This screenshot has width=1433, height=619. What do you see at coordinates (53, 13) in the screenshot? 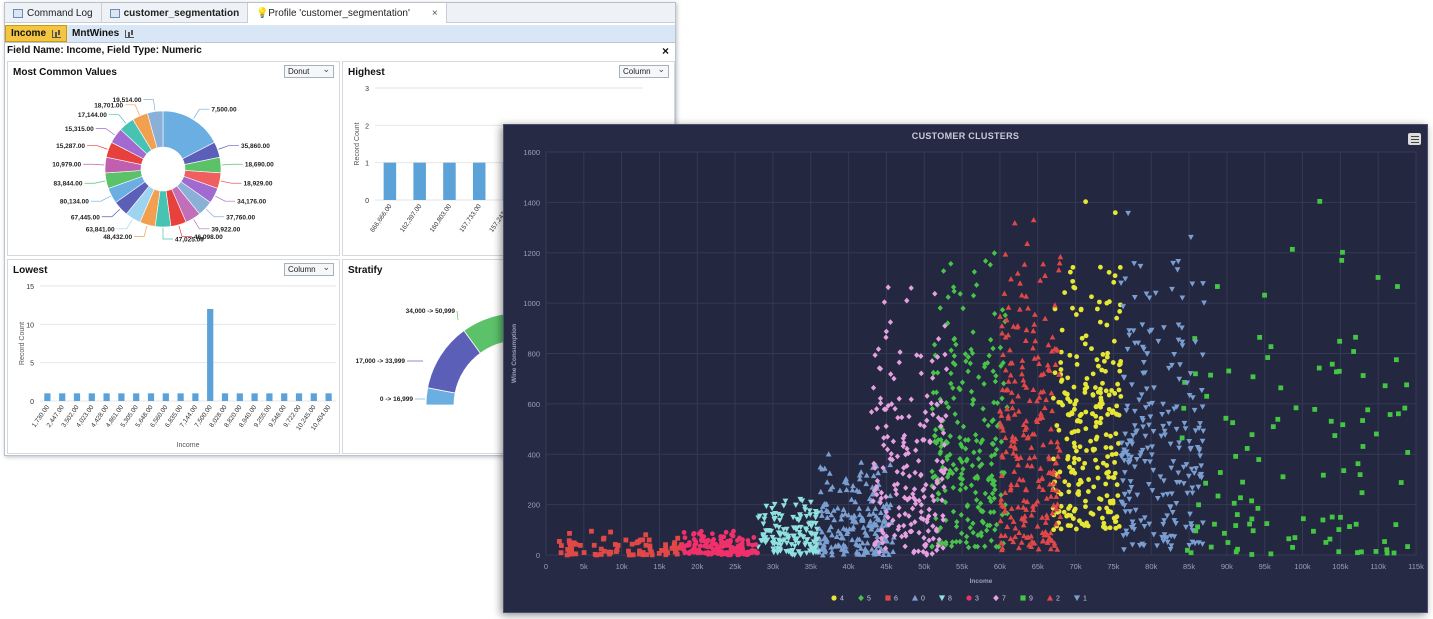
I see `tab-command-log: Command Log` at bounding box center [53, 13].